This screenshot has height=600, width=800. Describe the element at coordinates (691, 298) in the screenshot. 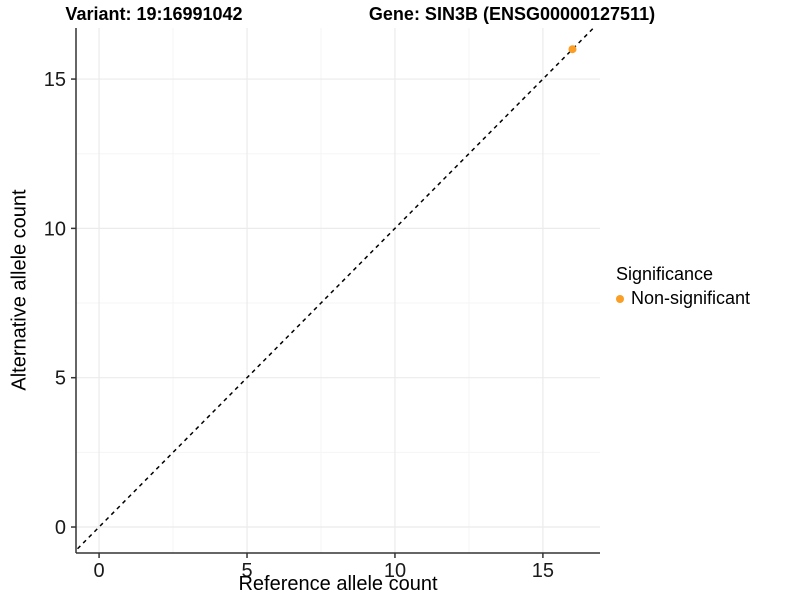

I see `legend-item-label: Non-significant` at that location.